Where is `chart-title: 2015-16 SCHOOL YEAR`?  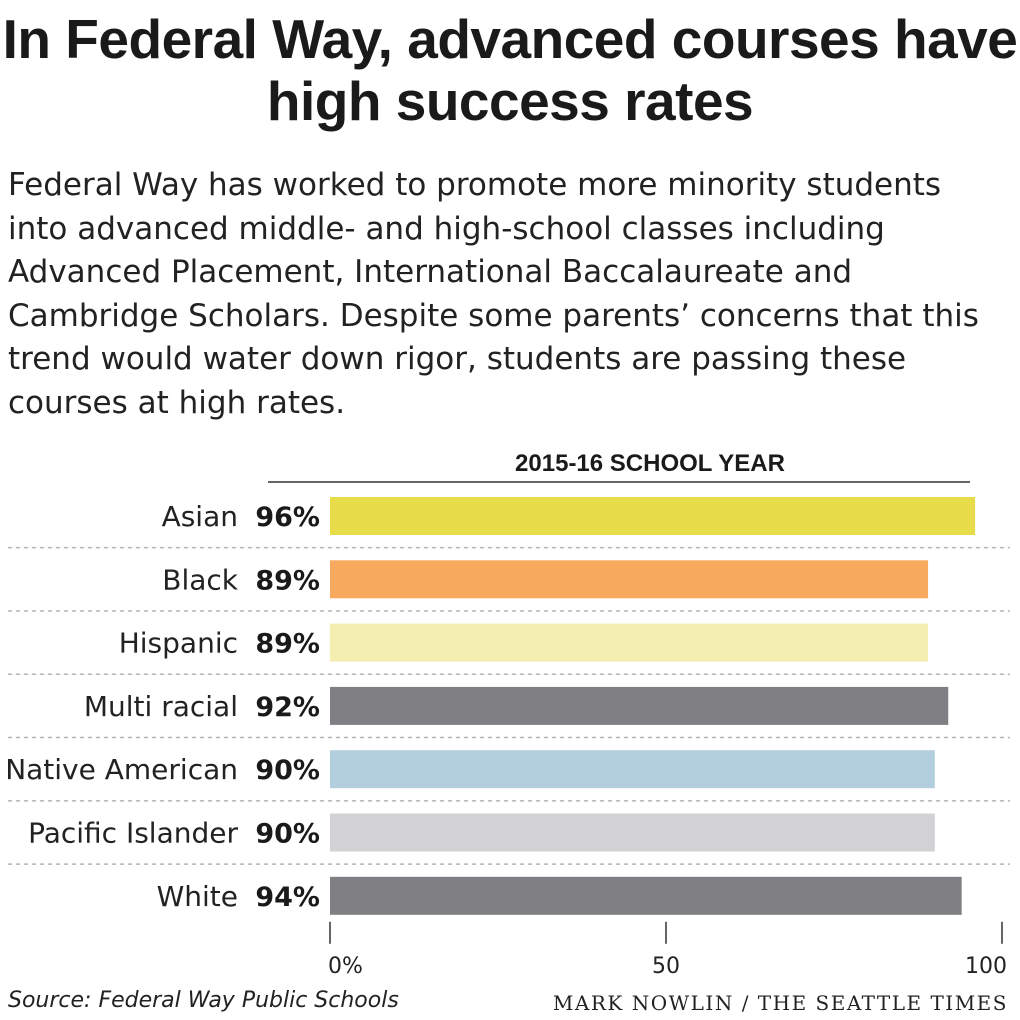
chart-title: 2015-16 SCHOOL YEAR is located at coordinates (650, 463).